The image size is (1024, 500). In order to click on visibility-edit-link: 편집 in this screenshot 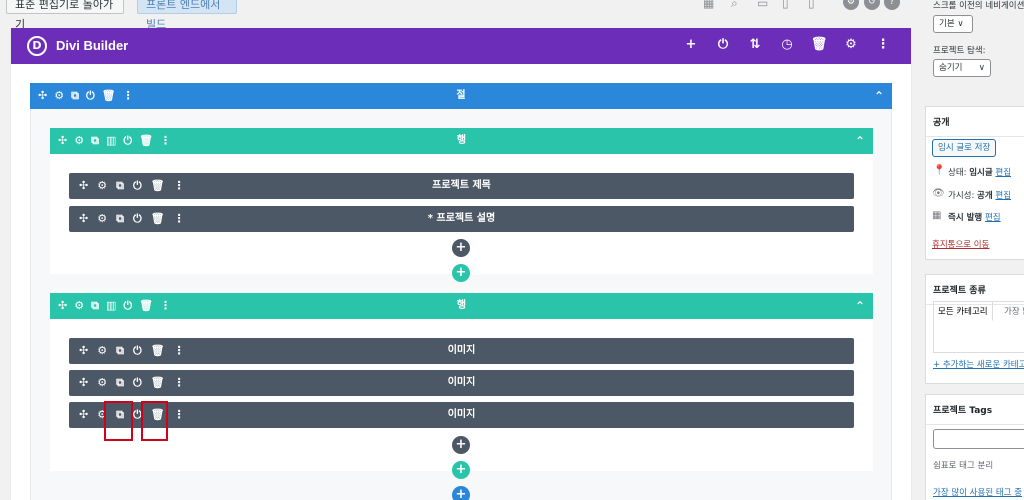, I will do `click(1003, 196)`.